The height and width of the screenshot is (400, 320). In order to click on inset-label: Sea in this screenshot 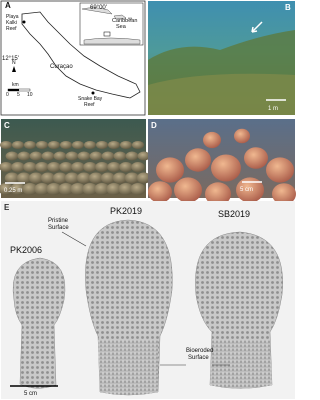, I will do `click(121, 27)`.